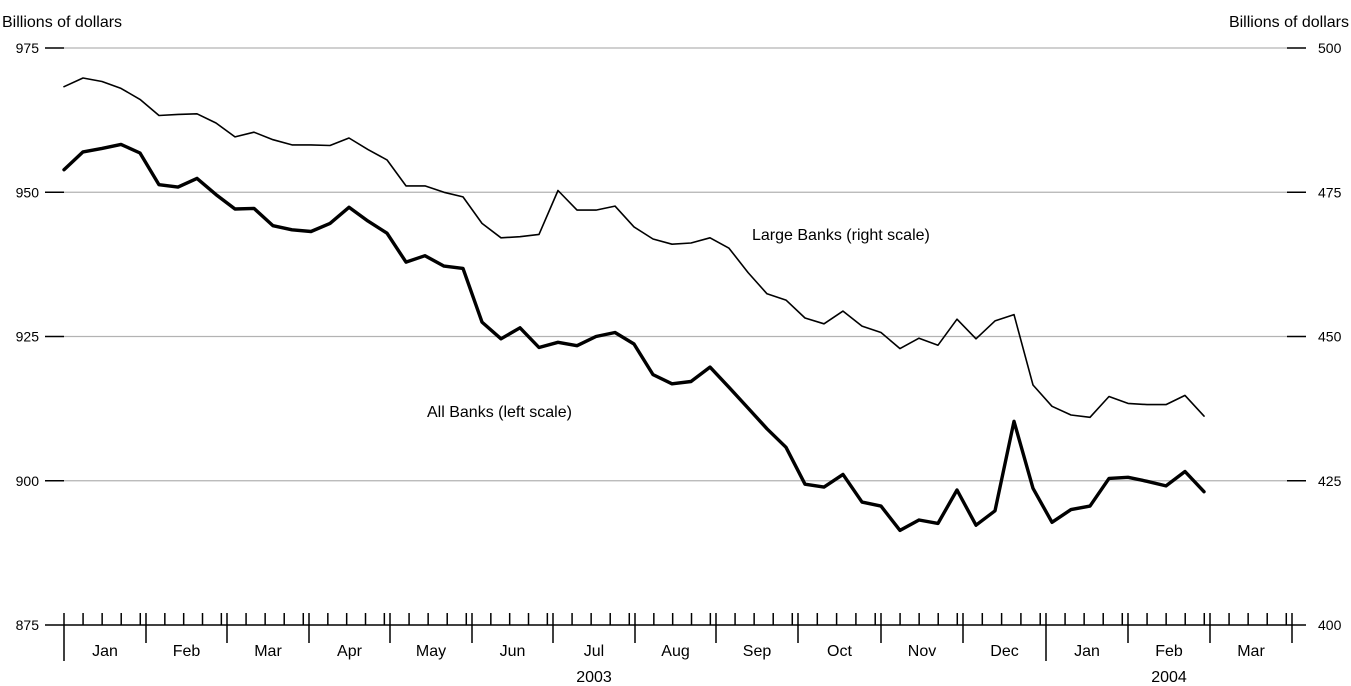  What do you see at coordinates (1004, 651) in the screenshot?
I see `month-label: Dec` at bounding box center [1004, 651].